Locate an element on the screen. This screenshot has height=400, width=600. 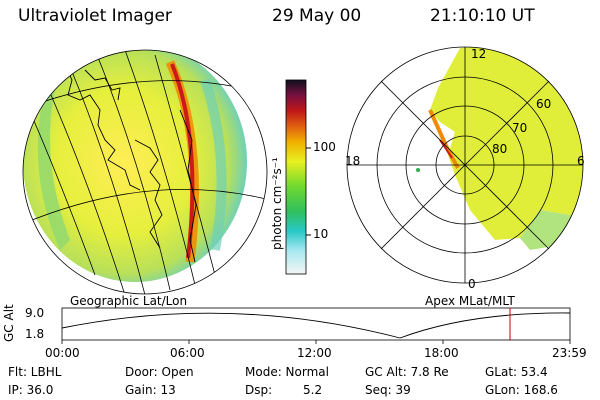
ip-info: IP: 36.0 is located at coordinates (31, 390).